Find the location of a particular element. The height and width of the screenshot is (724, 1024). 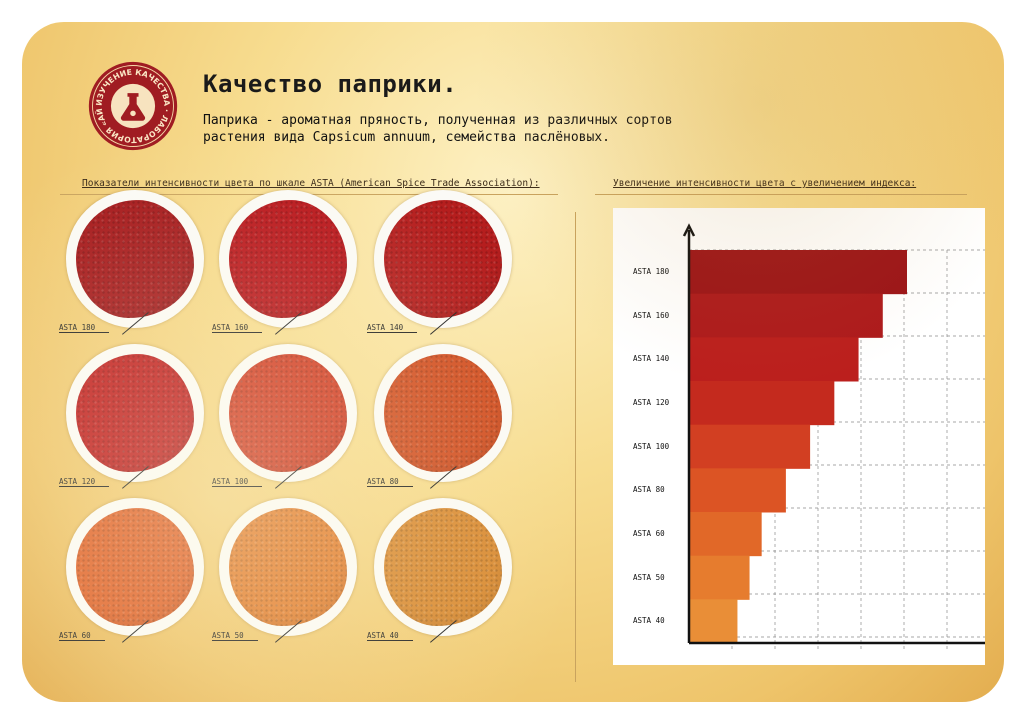

column-divider is located at coordinates (575, 447).